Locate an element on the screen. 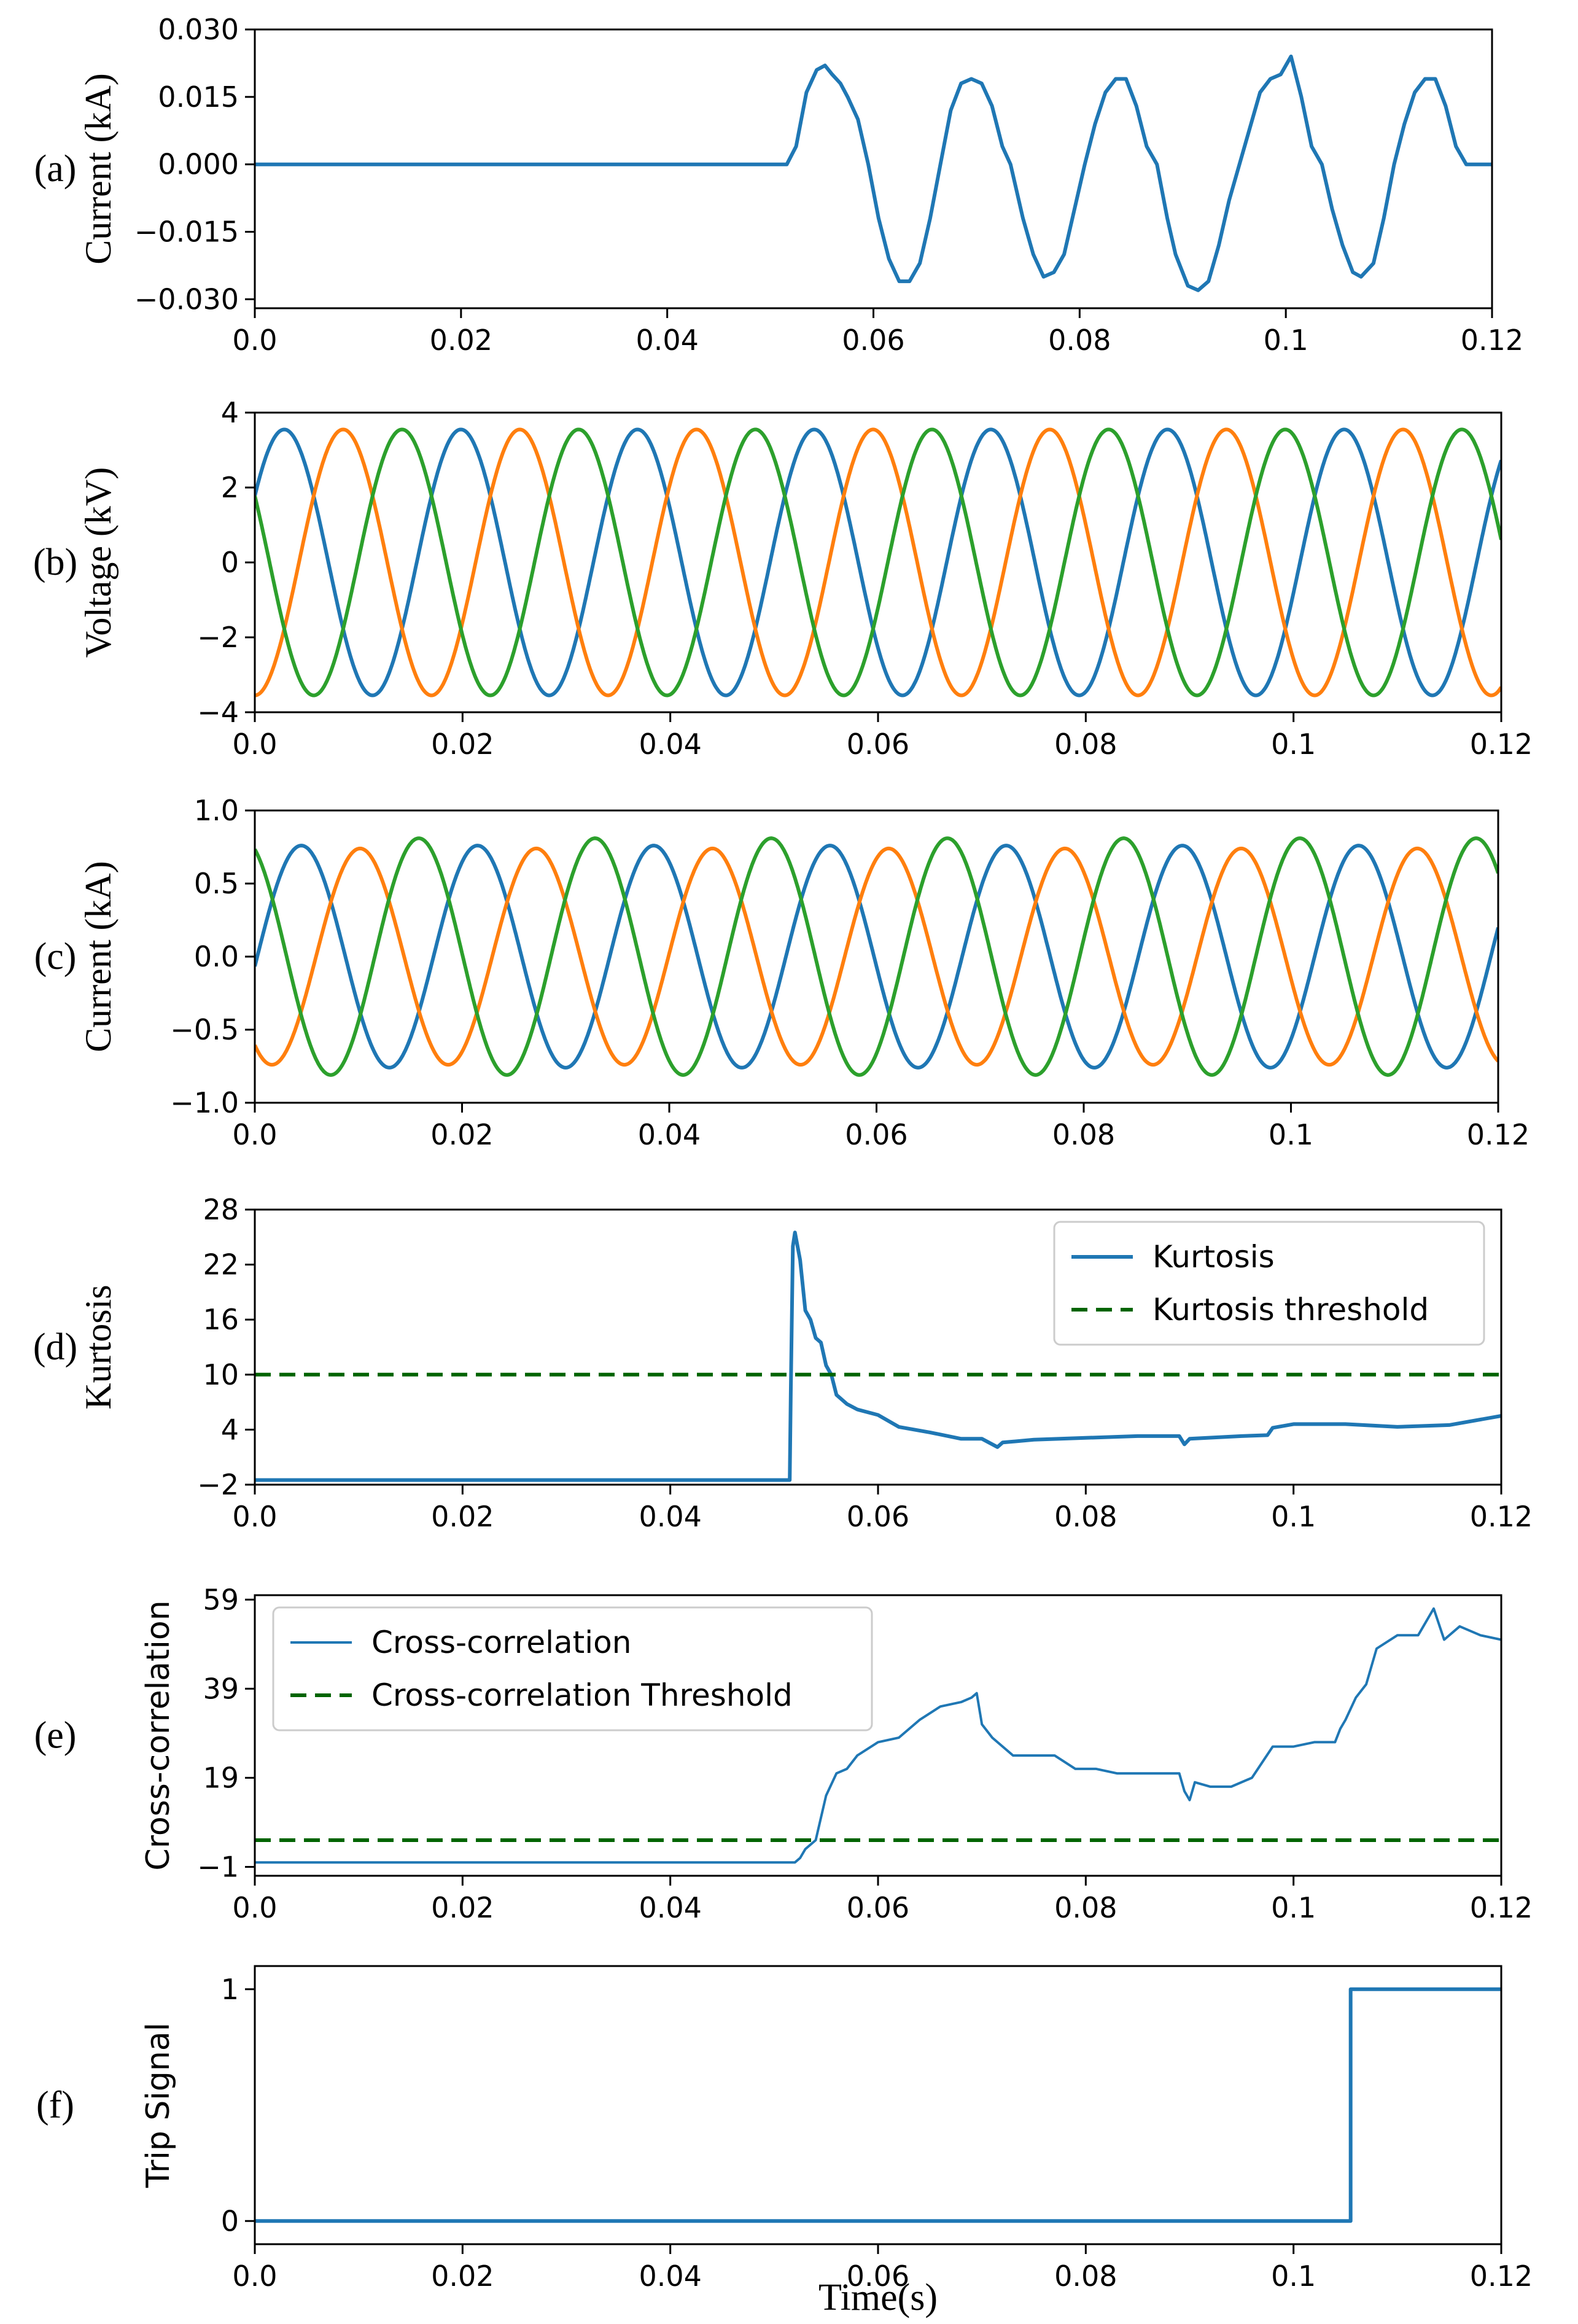 This screenshot has width=1578, height=2324. panel-3-axes-frame is located at coordinates (877, 956).